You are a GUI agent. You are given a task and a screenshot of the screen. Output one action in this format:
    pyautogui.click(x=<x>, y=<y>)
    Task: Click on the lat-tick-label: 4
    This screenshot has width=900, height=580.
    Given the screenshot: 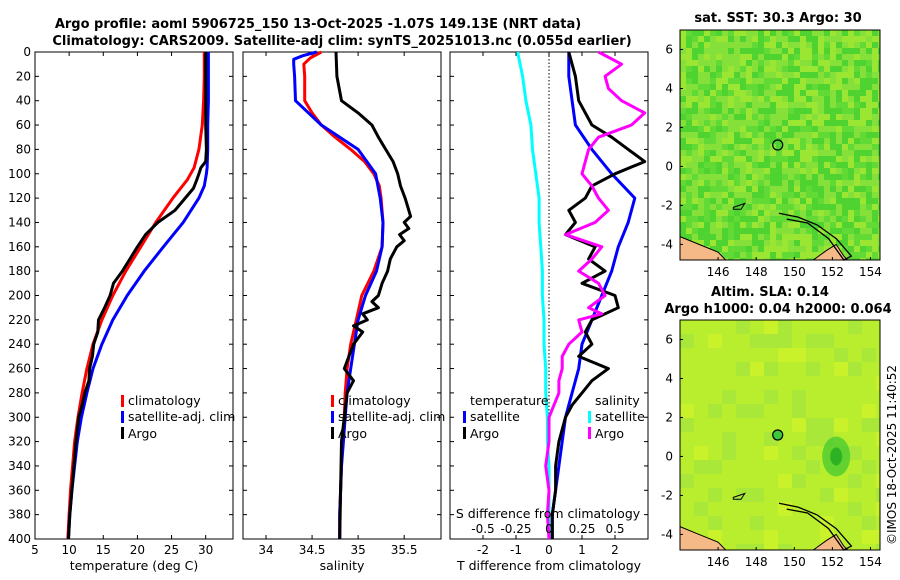 What is the action you would take?
    pyautogui.click(x=669, y=378)
    